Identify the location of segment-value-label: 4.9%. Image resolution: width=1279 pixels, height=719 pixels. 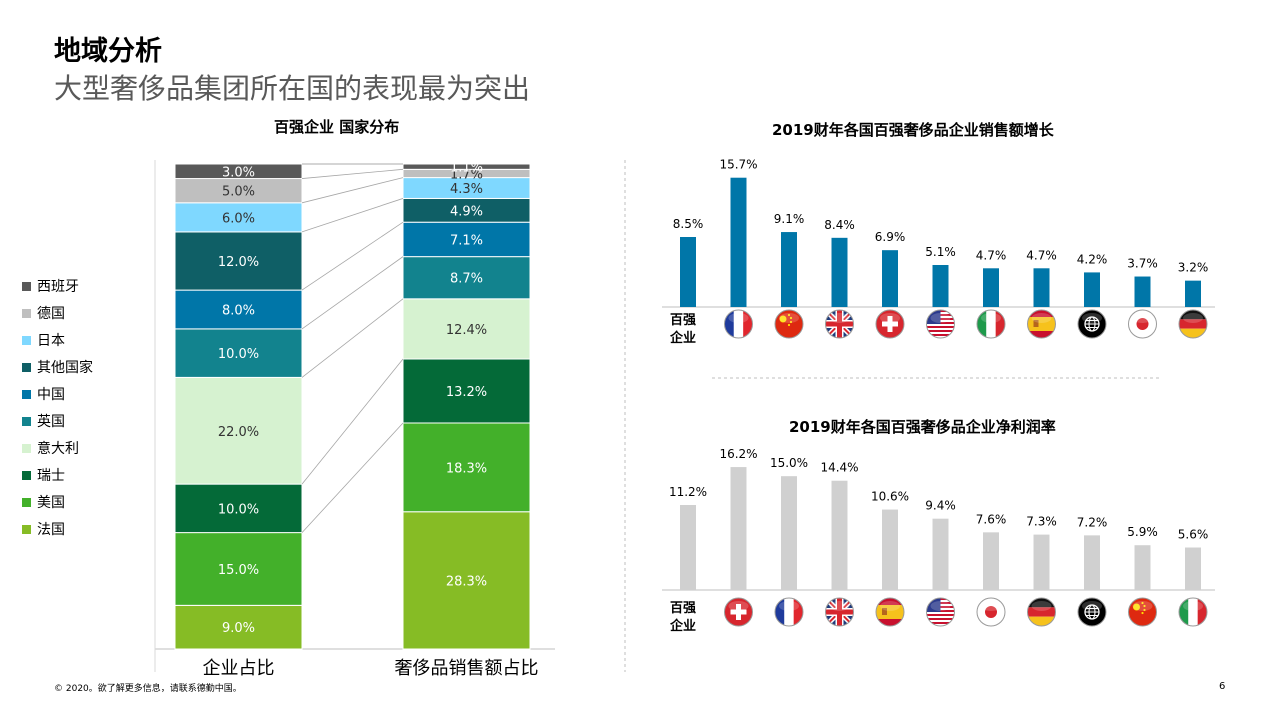
(466, 211).